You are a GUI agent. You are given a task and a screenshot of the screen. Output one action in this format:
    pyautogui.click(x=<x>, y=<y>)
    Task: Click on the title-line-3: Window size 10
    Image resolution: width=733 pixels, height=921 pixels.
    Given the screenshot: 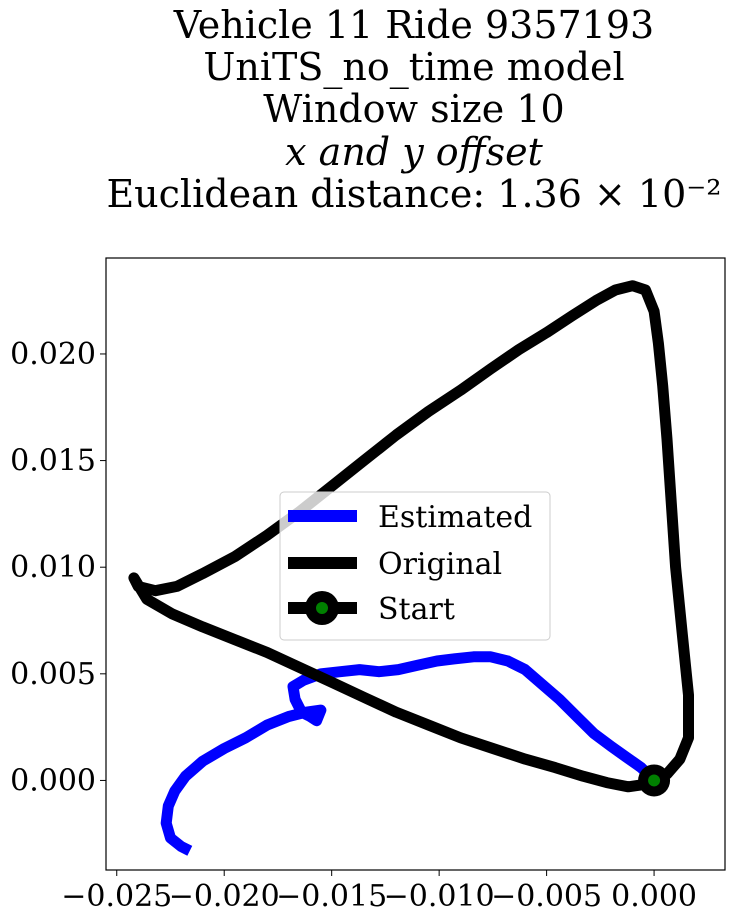 What is the action you would take?
    pyautogui.click(x=413, y=109)
    